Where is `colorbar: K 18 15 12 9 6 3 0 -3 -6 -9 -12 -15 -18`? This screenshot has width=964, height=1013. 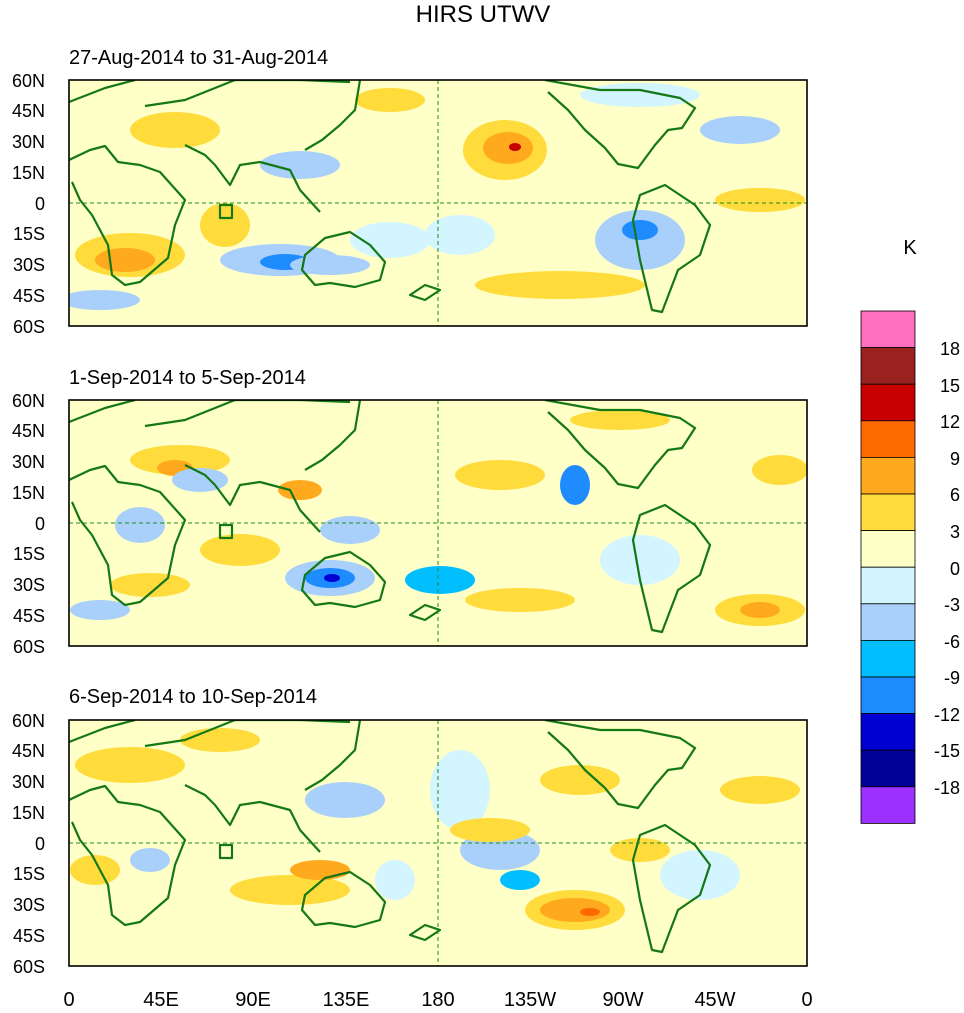
colorbar: K 18 15 12 9 6 3 0 -3 -6 -9 -12 -15 -18 is located at coordinates (910, 530).